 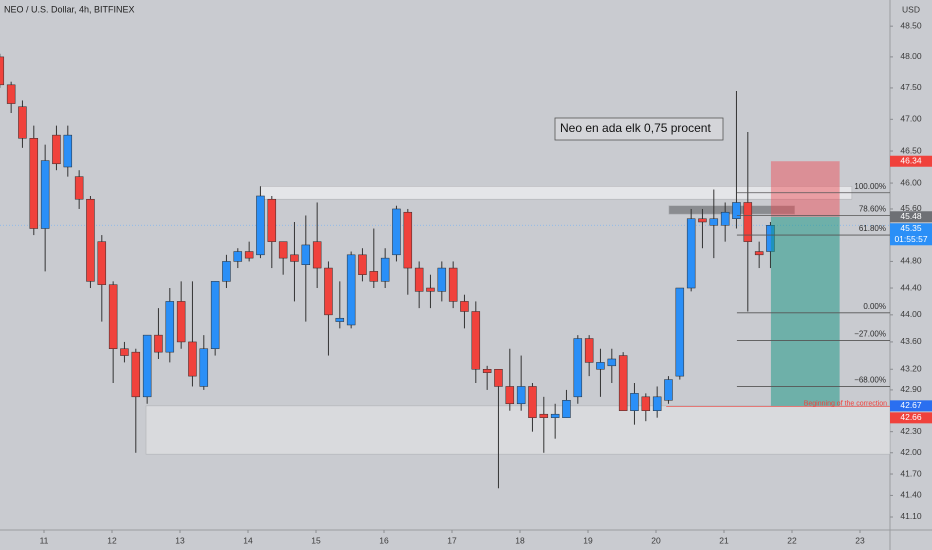 What do you see at coordinates (911, 9) in the screenshot?
I see `currency-label: USD` at bounding box center [911, 9].